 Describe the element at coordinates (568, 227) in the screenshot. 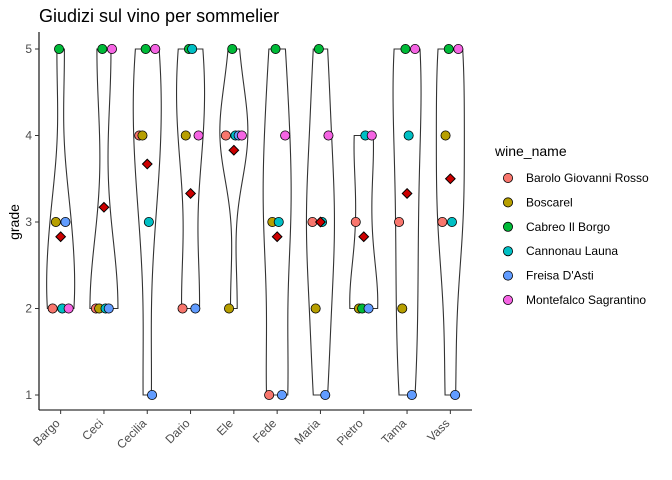

I see `legend-label: Cabreo Il Borgo` at that location.